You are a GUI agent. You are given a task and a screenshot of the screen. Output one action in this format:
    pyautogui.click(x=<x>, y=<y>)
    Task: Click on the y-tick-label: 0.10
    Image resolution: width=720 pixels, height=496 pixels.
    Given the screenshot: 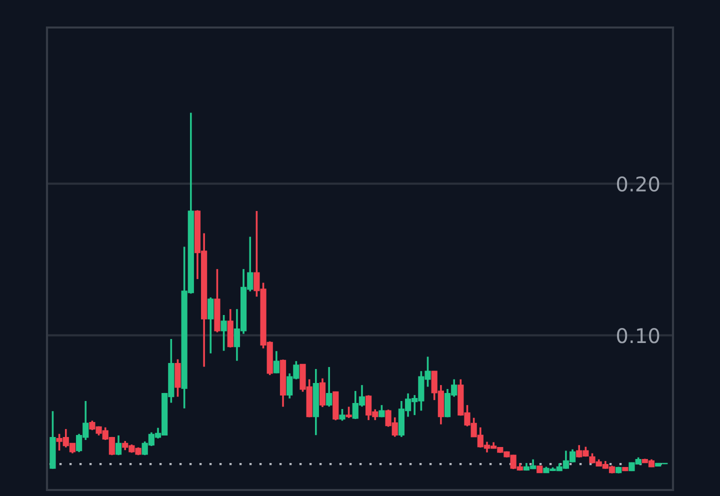 What is the action you would take?
    pyautogui.click(x=638, y=336)
    